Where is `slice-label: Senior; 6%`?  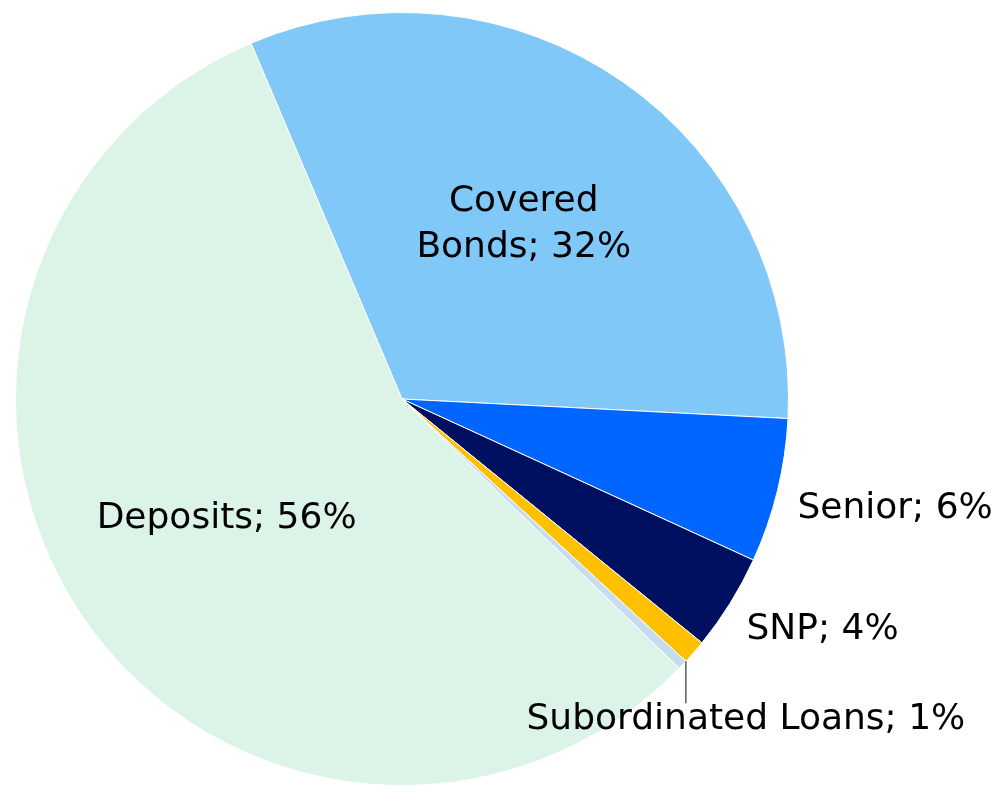 slice-label: Senior; 6% is located at coordinates (895, 505).